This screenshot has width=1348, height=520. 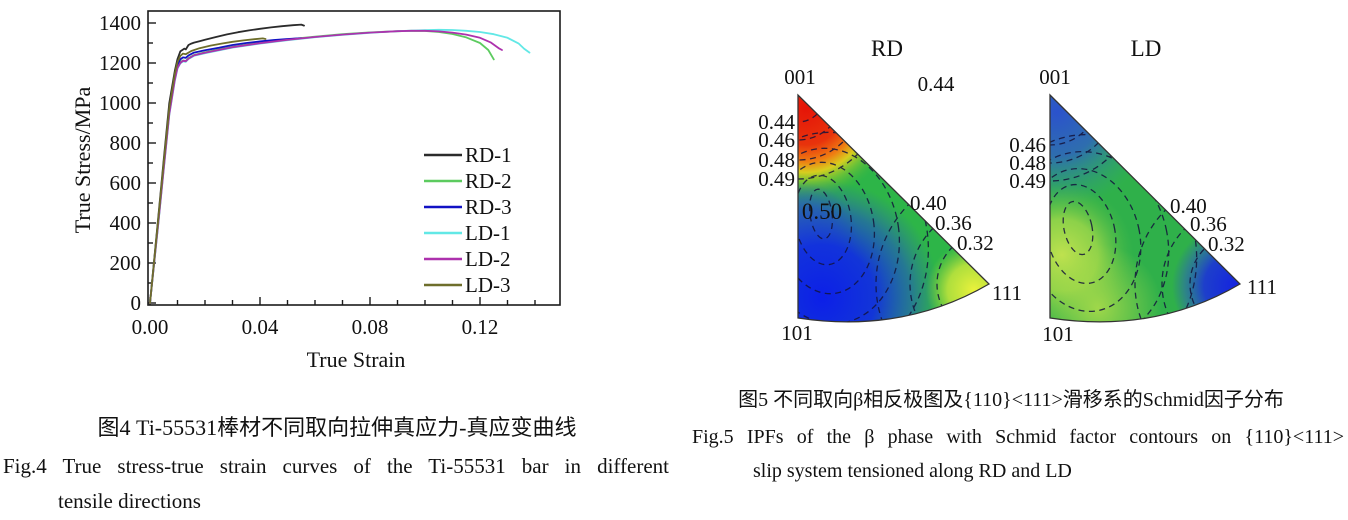 I want to click on legend-item-ld1: LD-1, so click(x=467, y=233).